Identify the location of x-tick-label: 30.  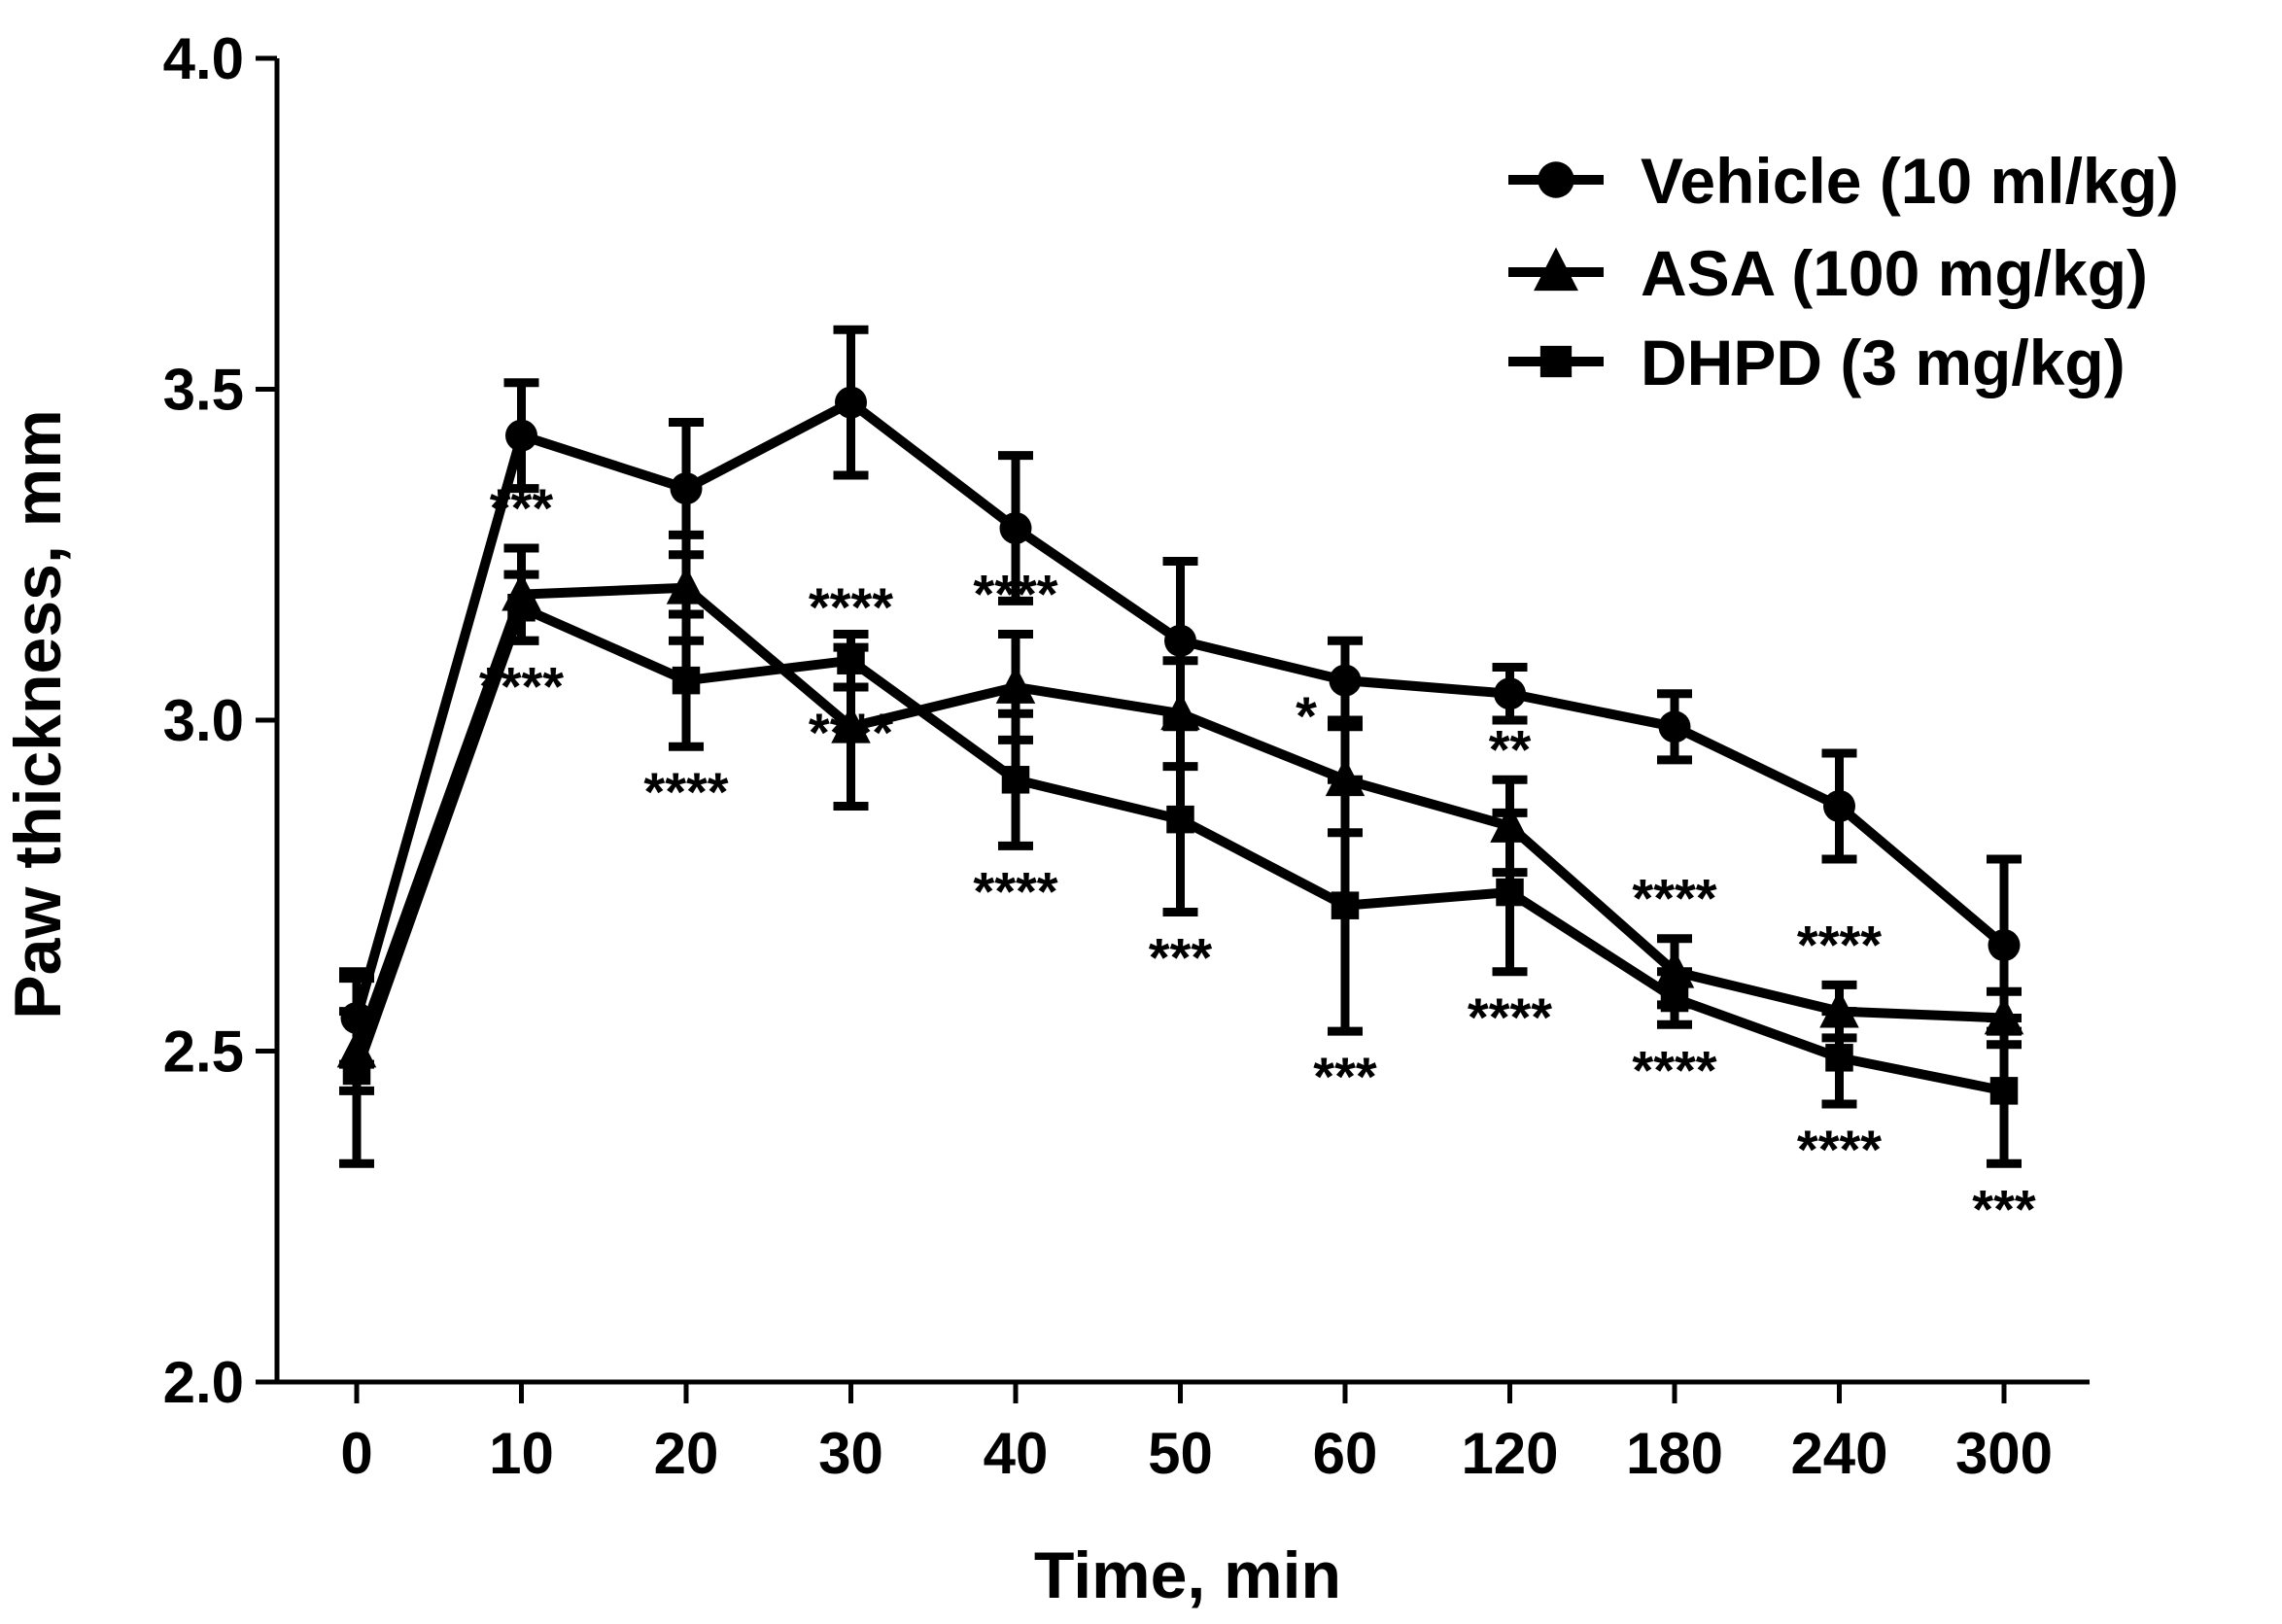
(850, 1453).